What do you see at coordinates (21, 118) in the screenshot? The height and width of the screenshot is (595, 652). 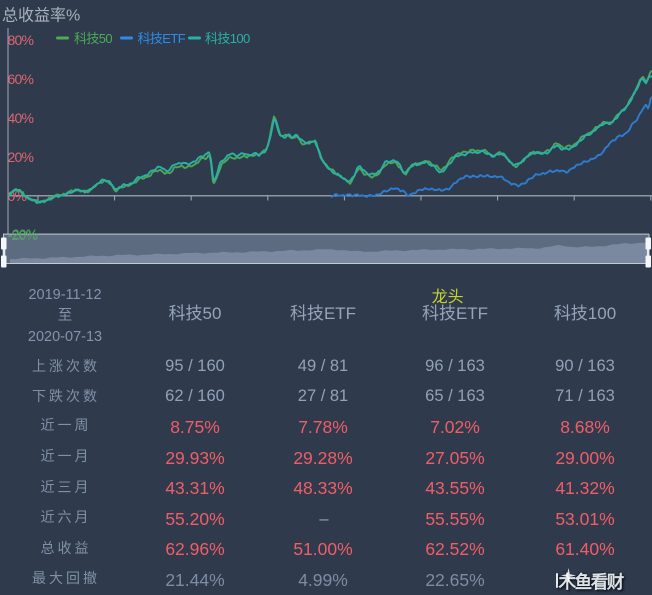 I see `svg-text: 40%` at bounding box center [21, 118].